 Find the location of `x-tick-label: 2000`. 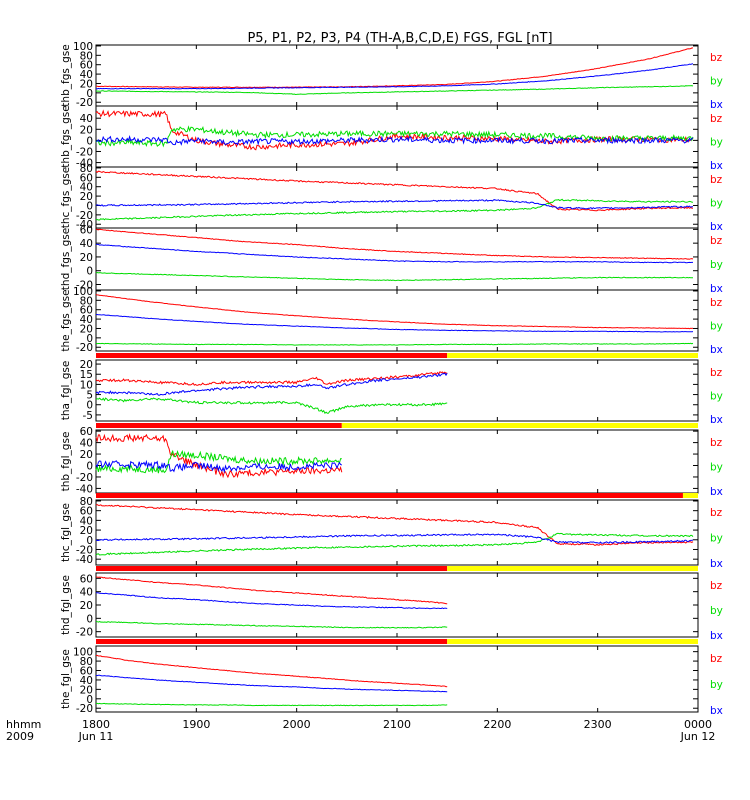

x-tick-label: 2000 is located at coordinates (297, 724).